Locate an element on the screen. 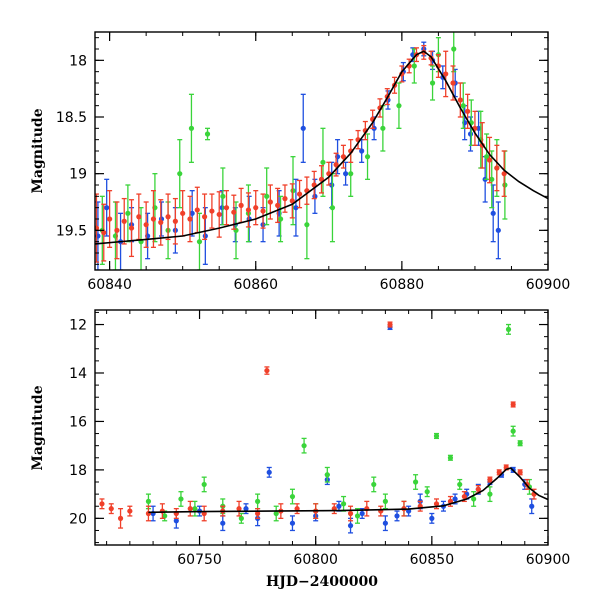  top-y-tick-label: 19.5 is located at coordinates (71, 231).